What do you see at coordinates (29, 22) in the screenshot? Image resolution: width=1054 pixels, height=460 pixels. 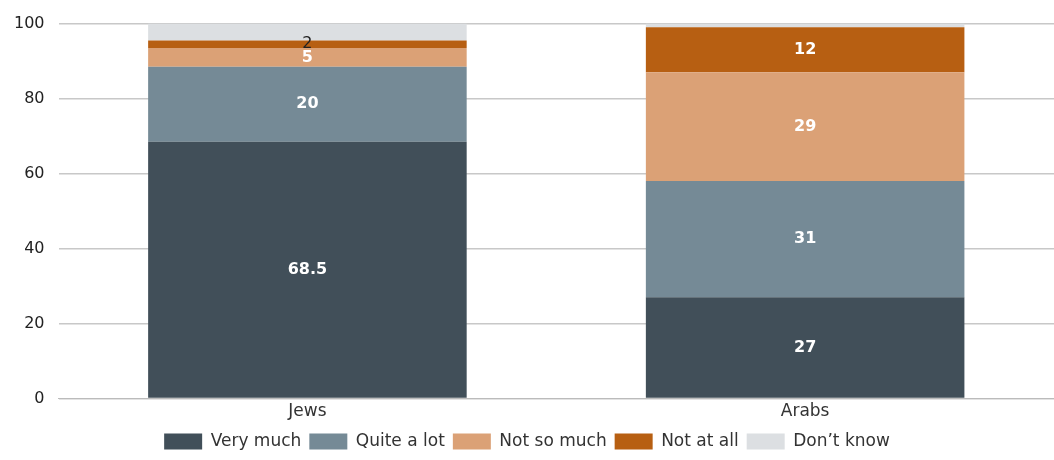 I see `y-tick-label: 100` at bounding box center [29, 22].